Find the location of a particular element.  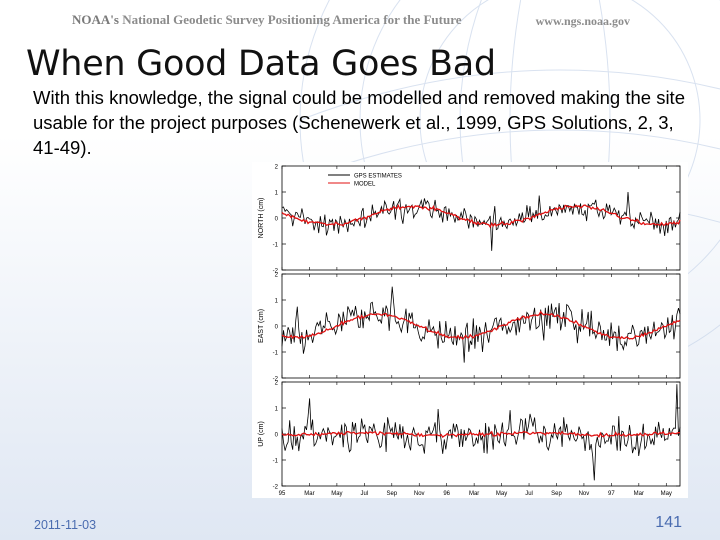

y-axis-label: EAST (cm) is located at coordinates (261, 326).